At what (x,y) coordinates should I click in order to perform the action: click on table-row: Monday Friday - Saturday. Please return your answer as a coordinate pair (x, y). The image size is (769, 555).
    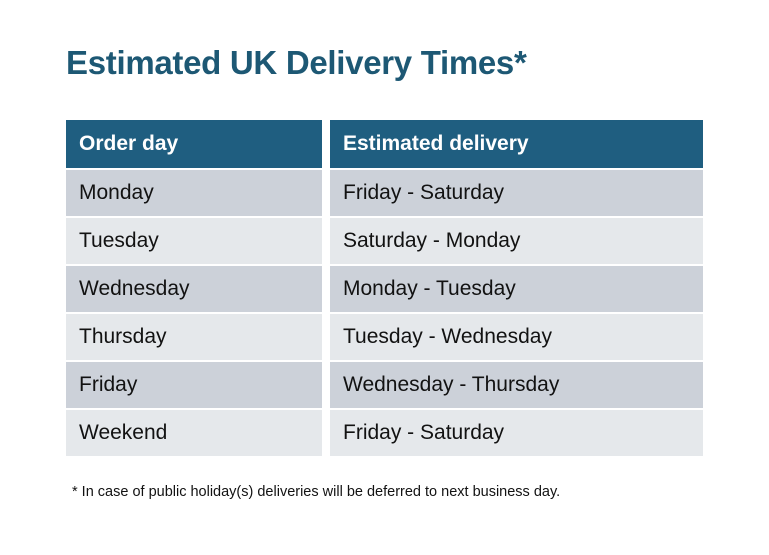
    Looking at the image, I should click on (384, 193).